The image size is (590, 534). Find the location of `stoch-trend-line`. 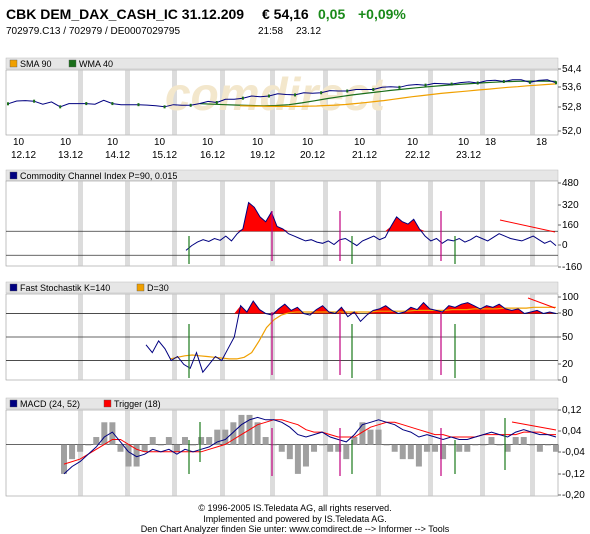

stoch-trend-line is located at coordinates (541, 303).